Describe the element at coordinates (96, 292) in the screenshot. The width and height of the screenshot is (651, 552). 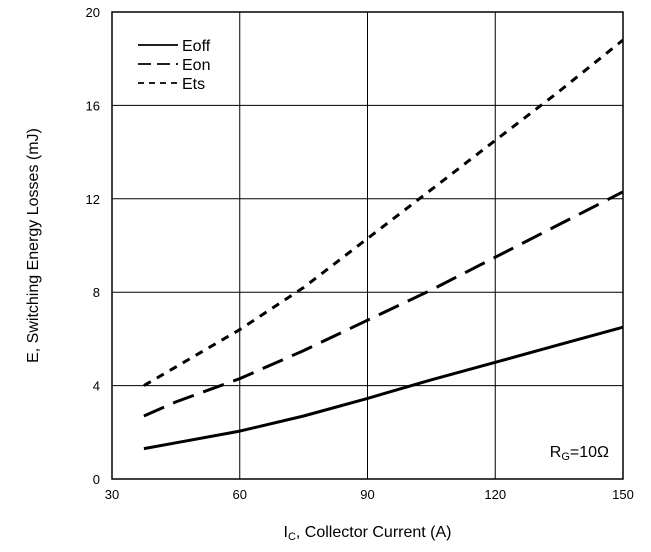
I see `y-tick-label: 8` at that location.